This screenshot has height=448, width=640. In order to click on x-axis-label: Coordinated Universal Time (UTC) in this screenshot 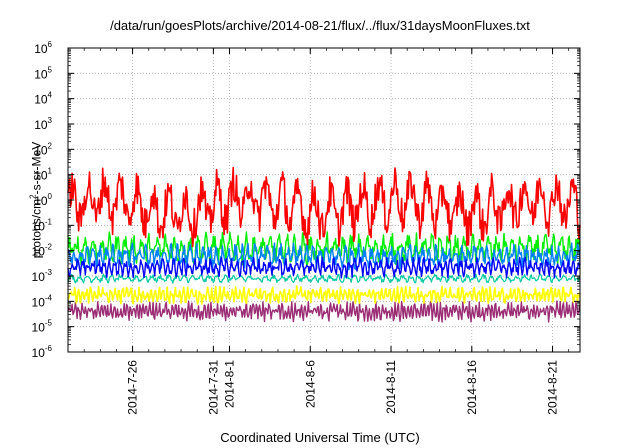, I will do `click(320, 437)`.